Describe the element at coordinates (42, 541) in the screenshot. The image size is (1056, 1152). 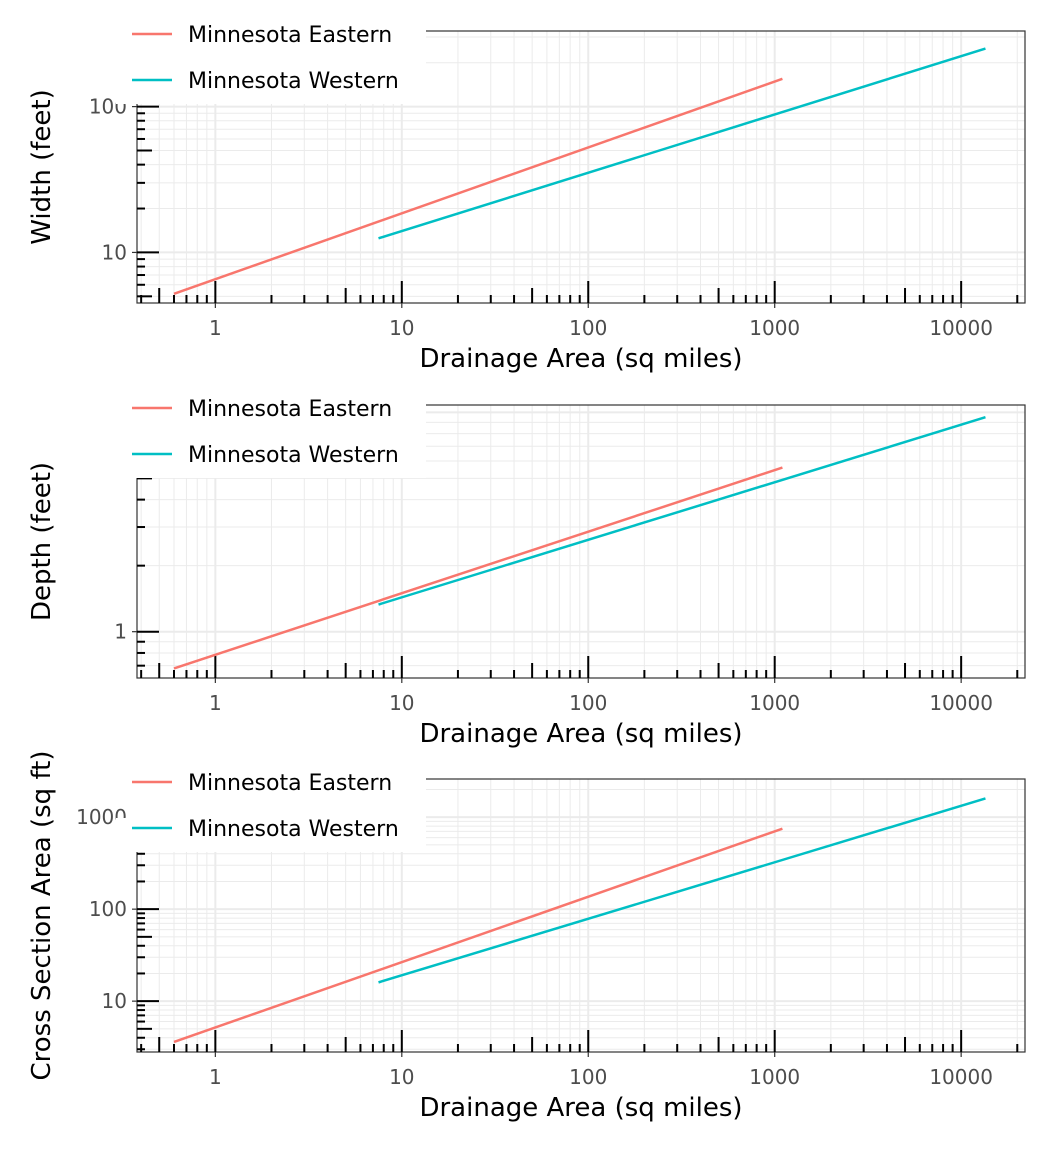
I see `y-axis-title: Depth (feet)` at that location.